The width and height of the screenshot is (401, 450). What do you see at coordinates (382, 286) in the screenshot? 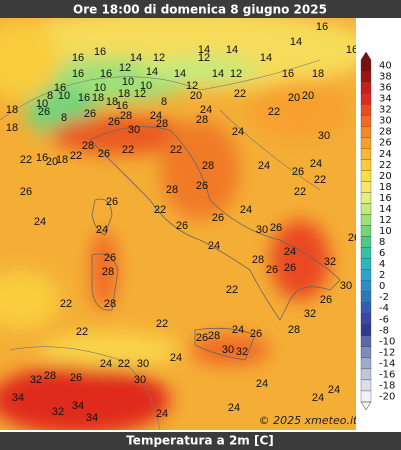
I see `colorbar-tick-label: 0` at bounding box center [382, 286].